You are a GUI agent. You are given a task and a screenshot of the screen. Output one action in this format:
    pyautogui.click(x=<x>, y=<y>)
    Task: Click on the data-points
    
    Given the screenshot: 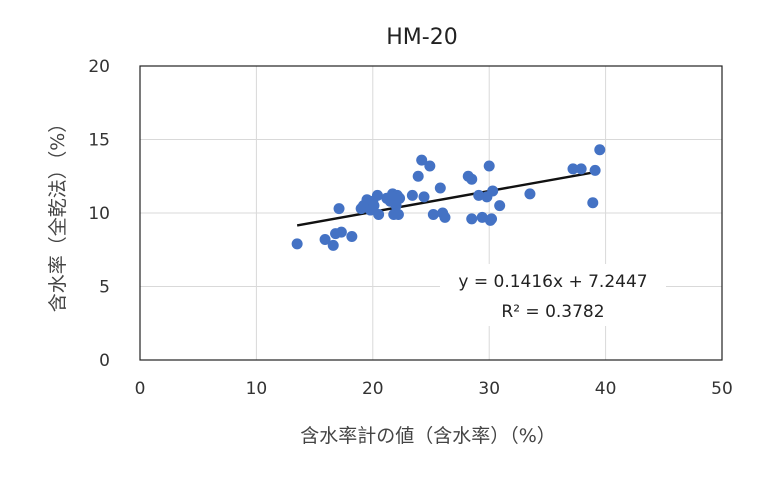 What is the action you would take?
    pyautogui.click(x=448, y=197)
    